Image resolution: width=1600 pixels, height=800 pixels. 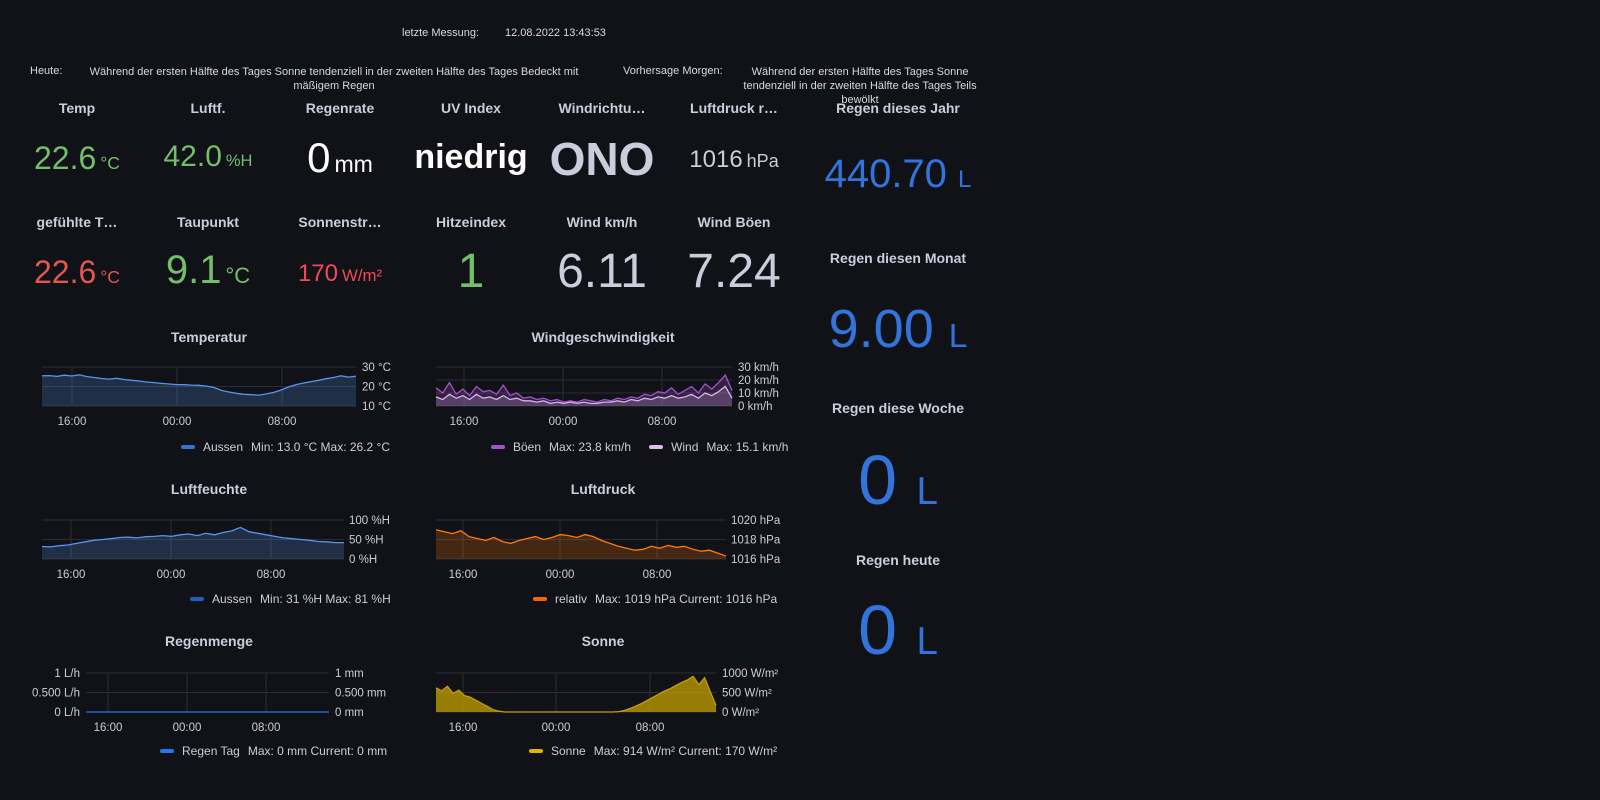 What do you see at coordinates (46, 71) in the screenshot?
I see `forecast-today-label: Heute:` at bounding box center [46, 71].